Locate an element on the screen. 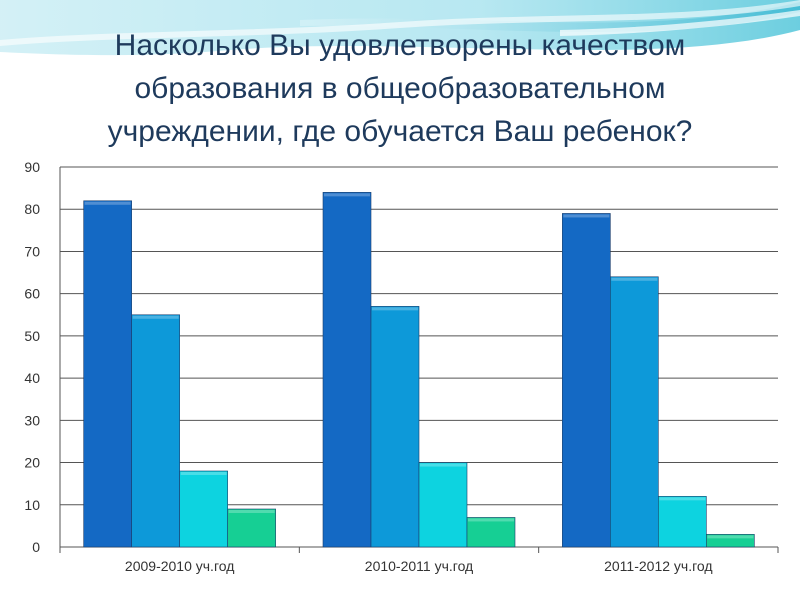 The width and height of the screenshot is (800, 600). y-tick-label: 60 is located at coordinates (32, 294).